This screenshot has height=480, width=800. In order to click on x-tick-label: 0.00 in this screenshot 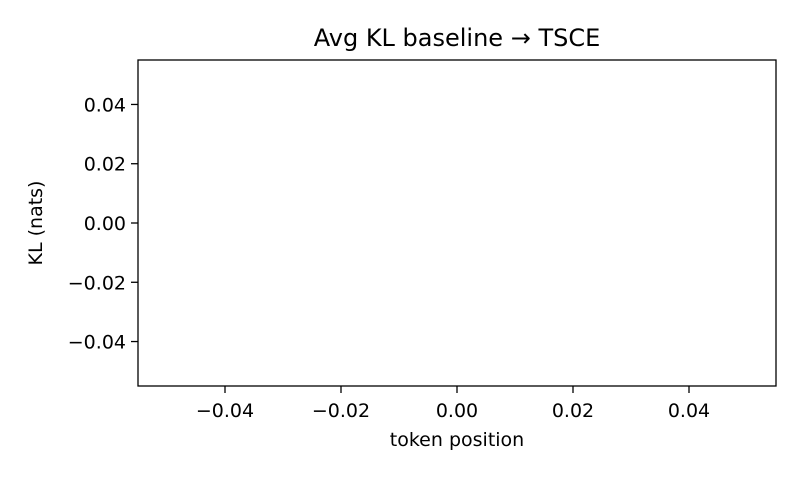, I will do `click(457, 411)`.